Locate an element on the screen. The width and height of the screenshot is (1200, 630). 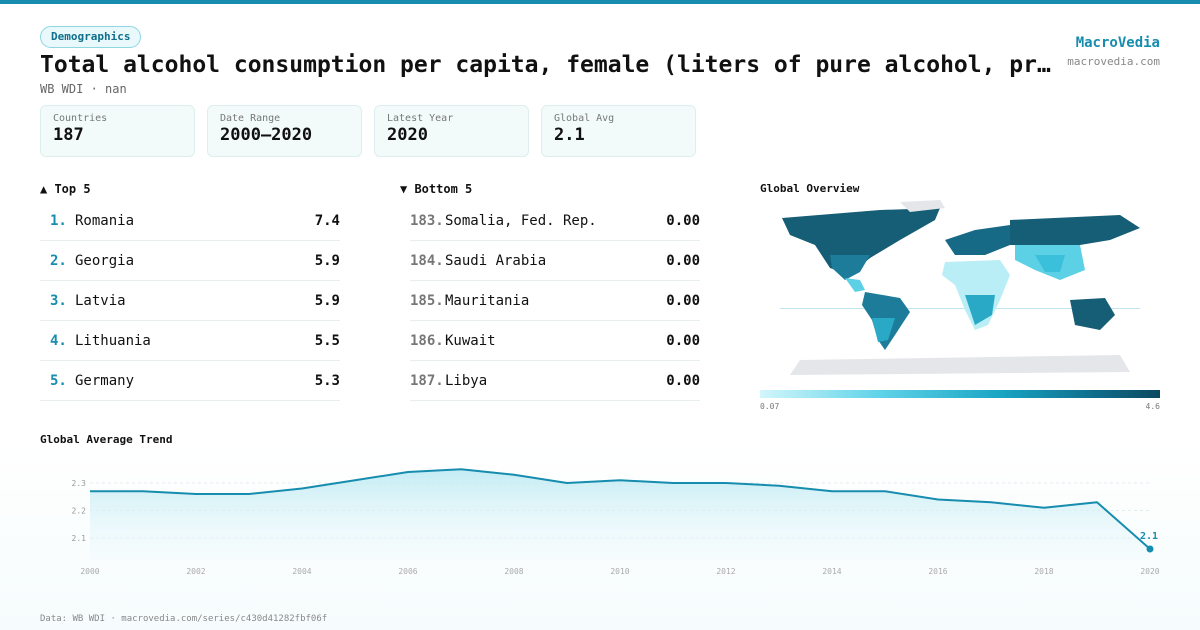
list-row: 4. Lithuania 5.5 is located at coordinates (190, 341).